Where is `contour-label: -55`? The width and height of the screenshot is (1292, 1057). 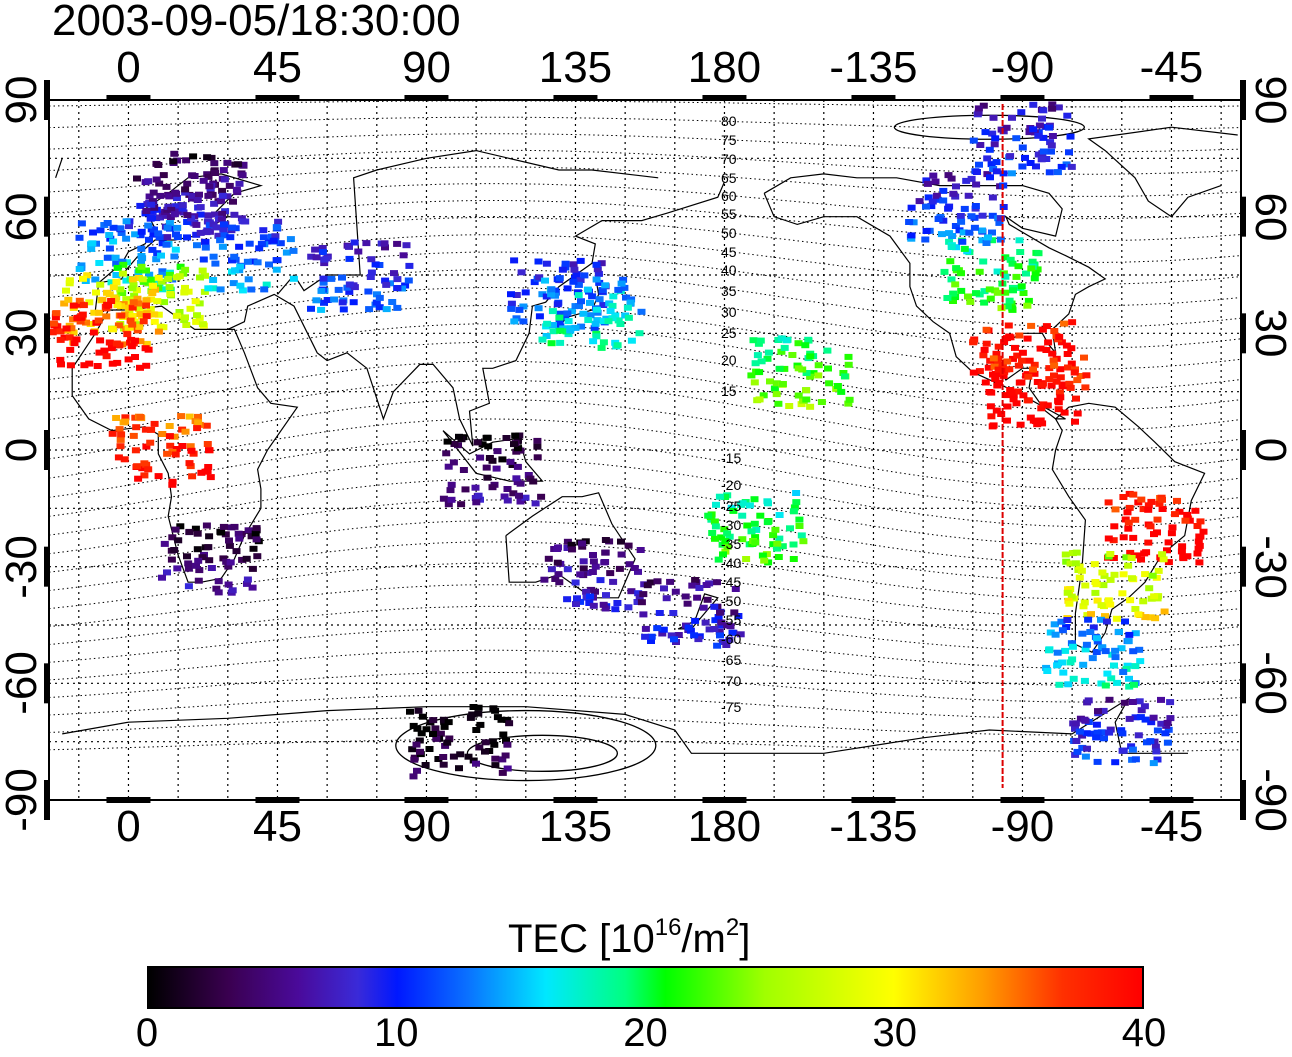
contour-label: -55 is located at coordinates (731, 620).